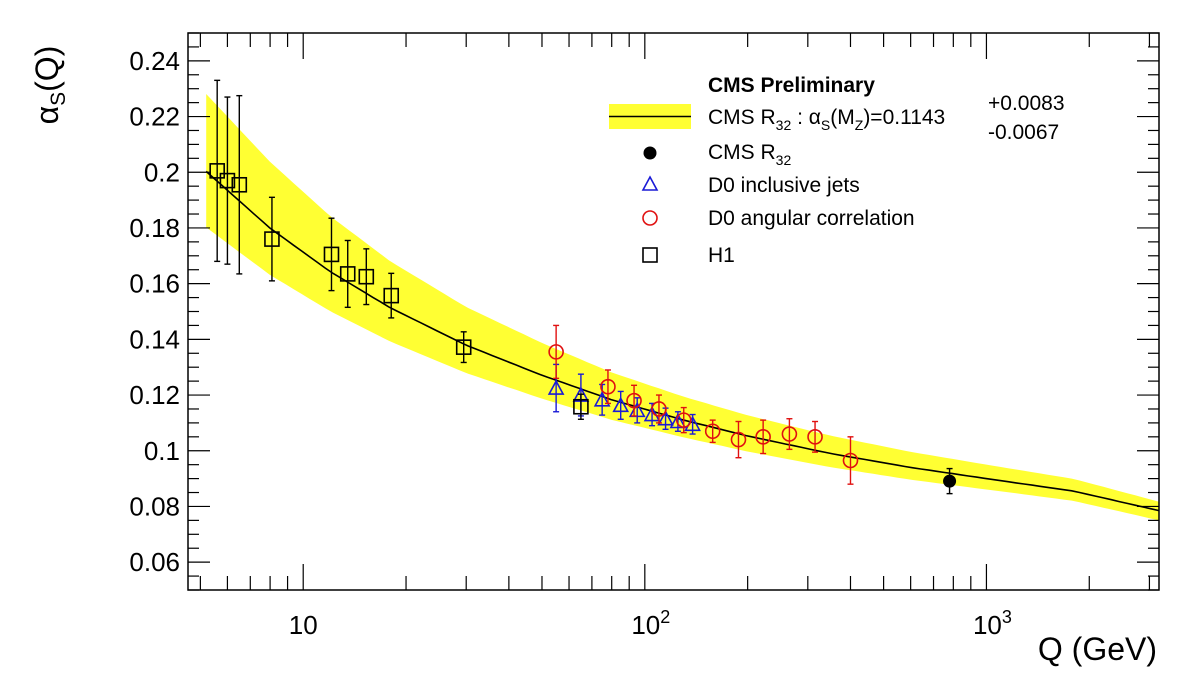 The image size is (1181, 679). I want to click on legend-d0-angular-label: D0 angular correlation, so click(811, 218).